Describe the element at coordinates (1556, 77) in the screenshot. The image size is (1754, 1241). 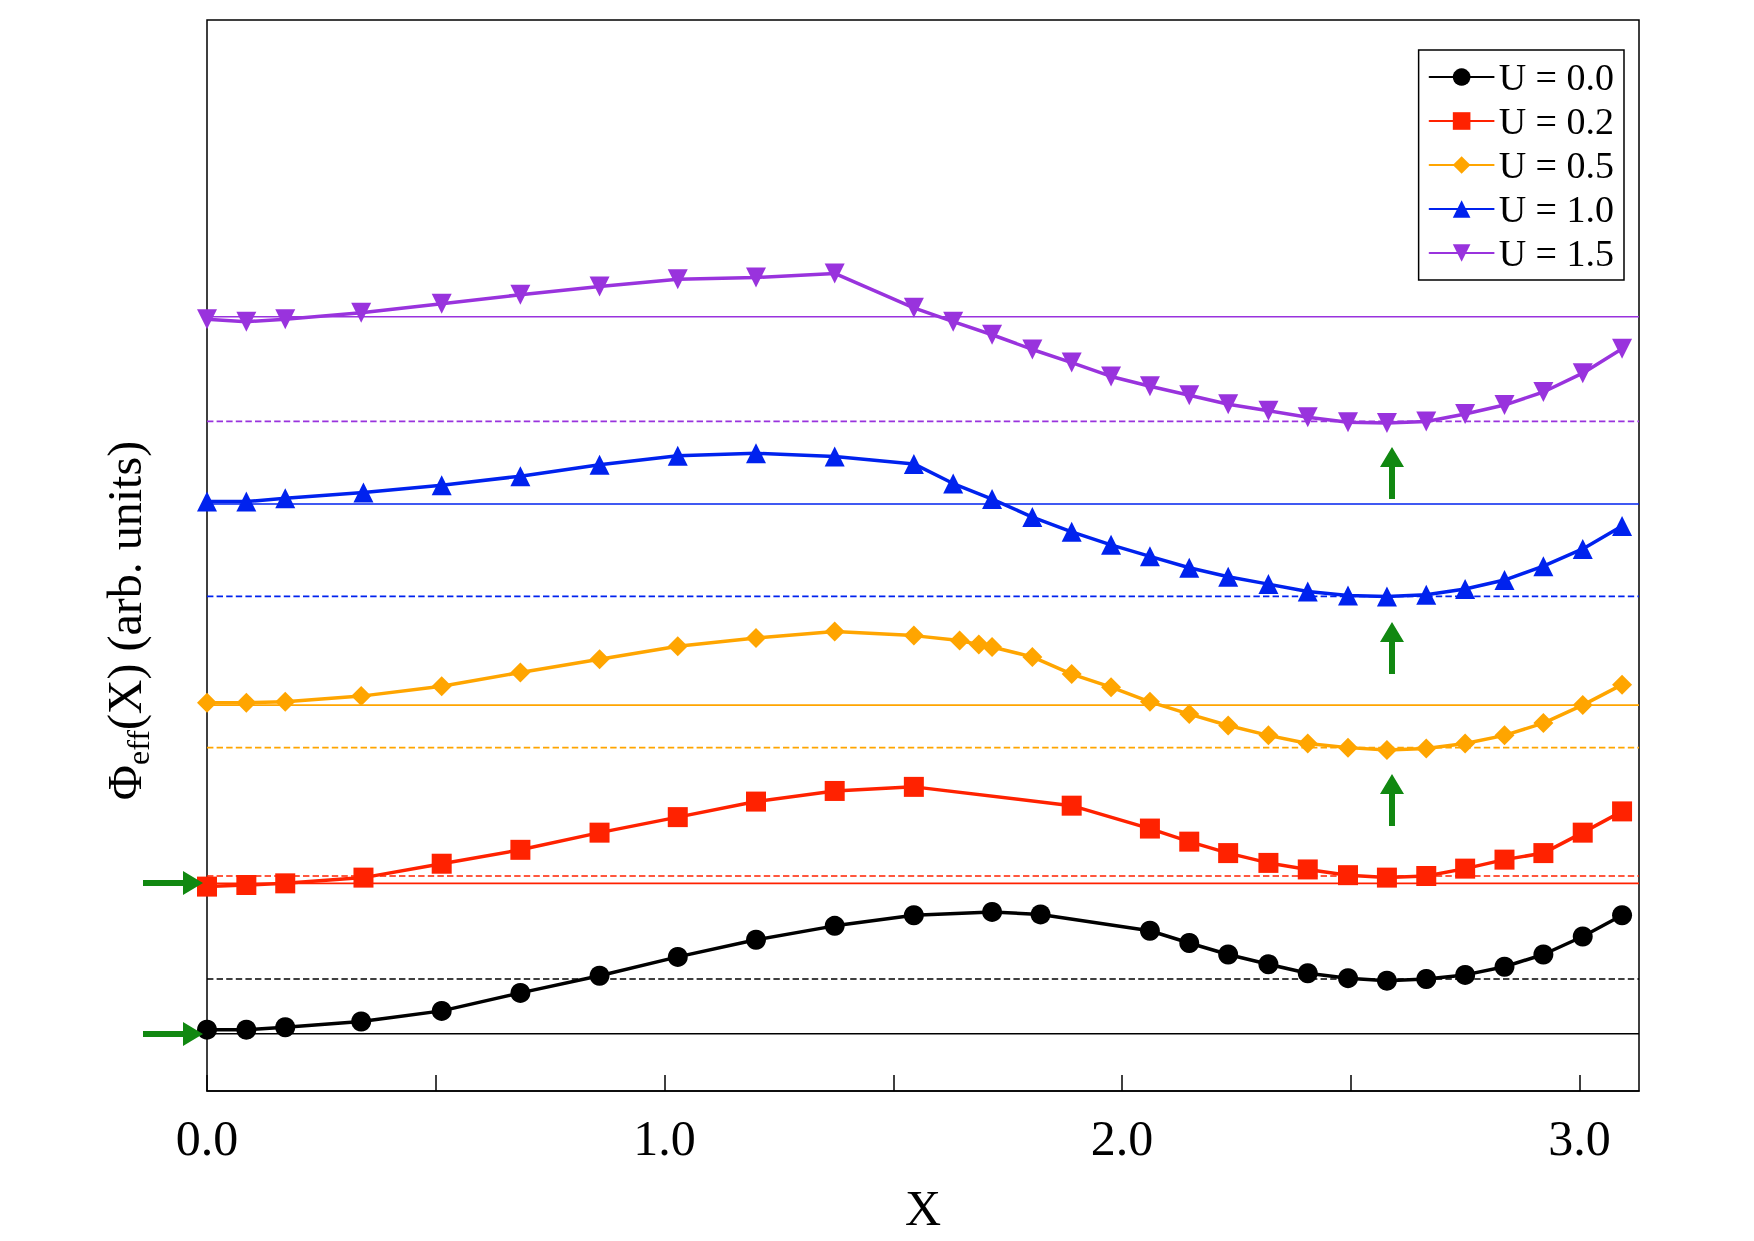
I see `legend-label: U = 0.0` at that location.